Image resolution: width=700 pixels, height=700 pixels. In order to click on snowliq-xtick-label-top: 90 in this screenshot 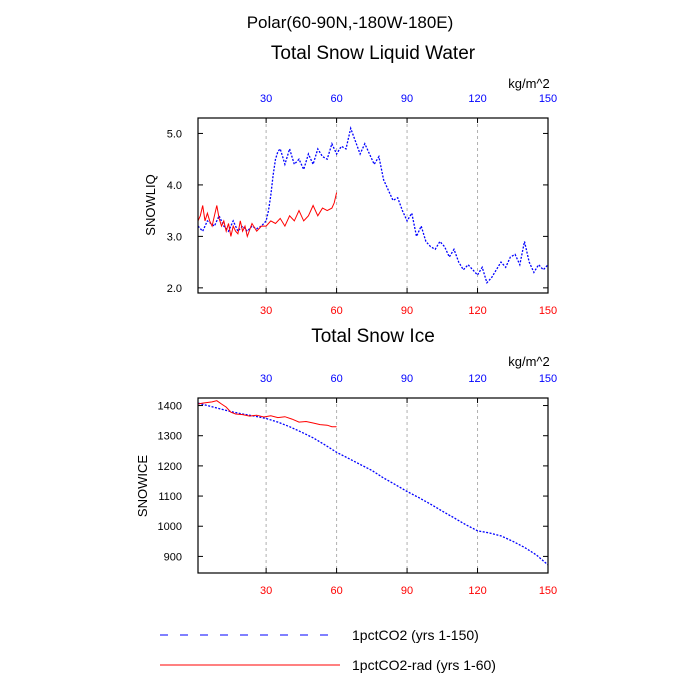, I will do `click(407, 99)`.